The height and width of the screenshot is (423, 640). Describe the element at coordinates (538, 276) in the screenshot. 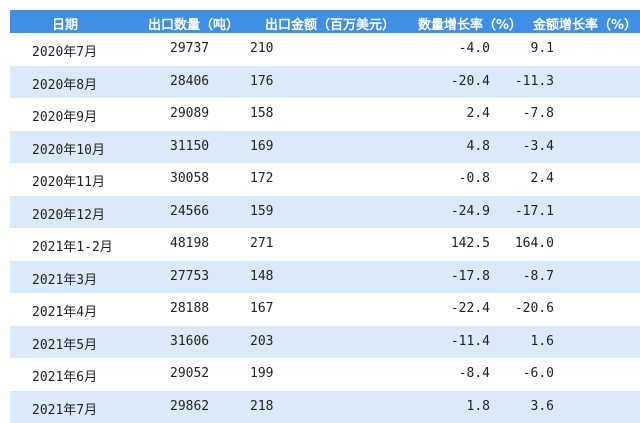

I see `table-cell: -8.7` at that location.